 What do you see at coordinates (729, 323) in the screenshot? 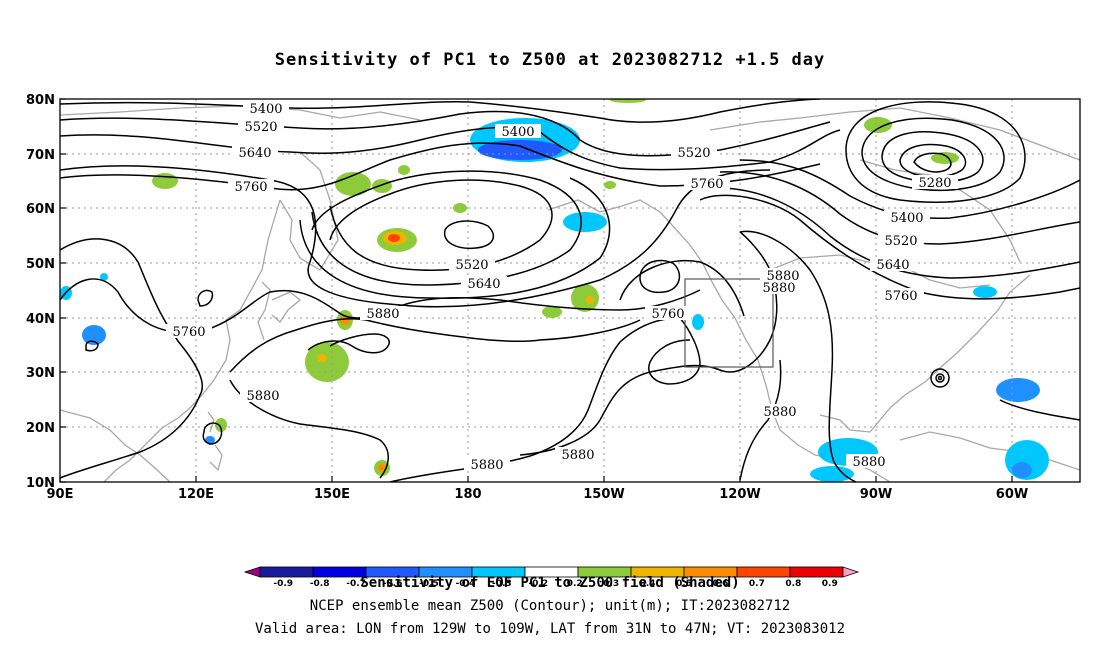
I see `valid-area-box` at bounding box center [729, 323].